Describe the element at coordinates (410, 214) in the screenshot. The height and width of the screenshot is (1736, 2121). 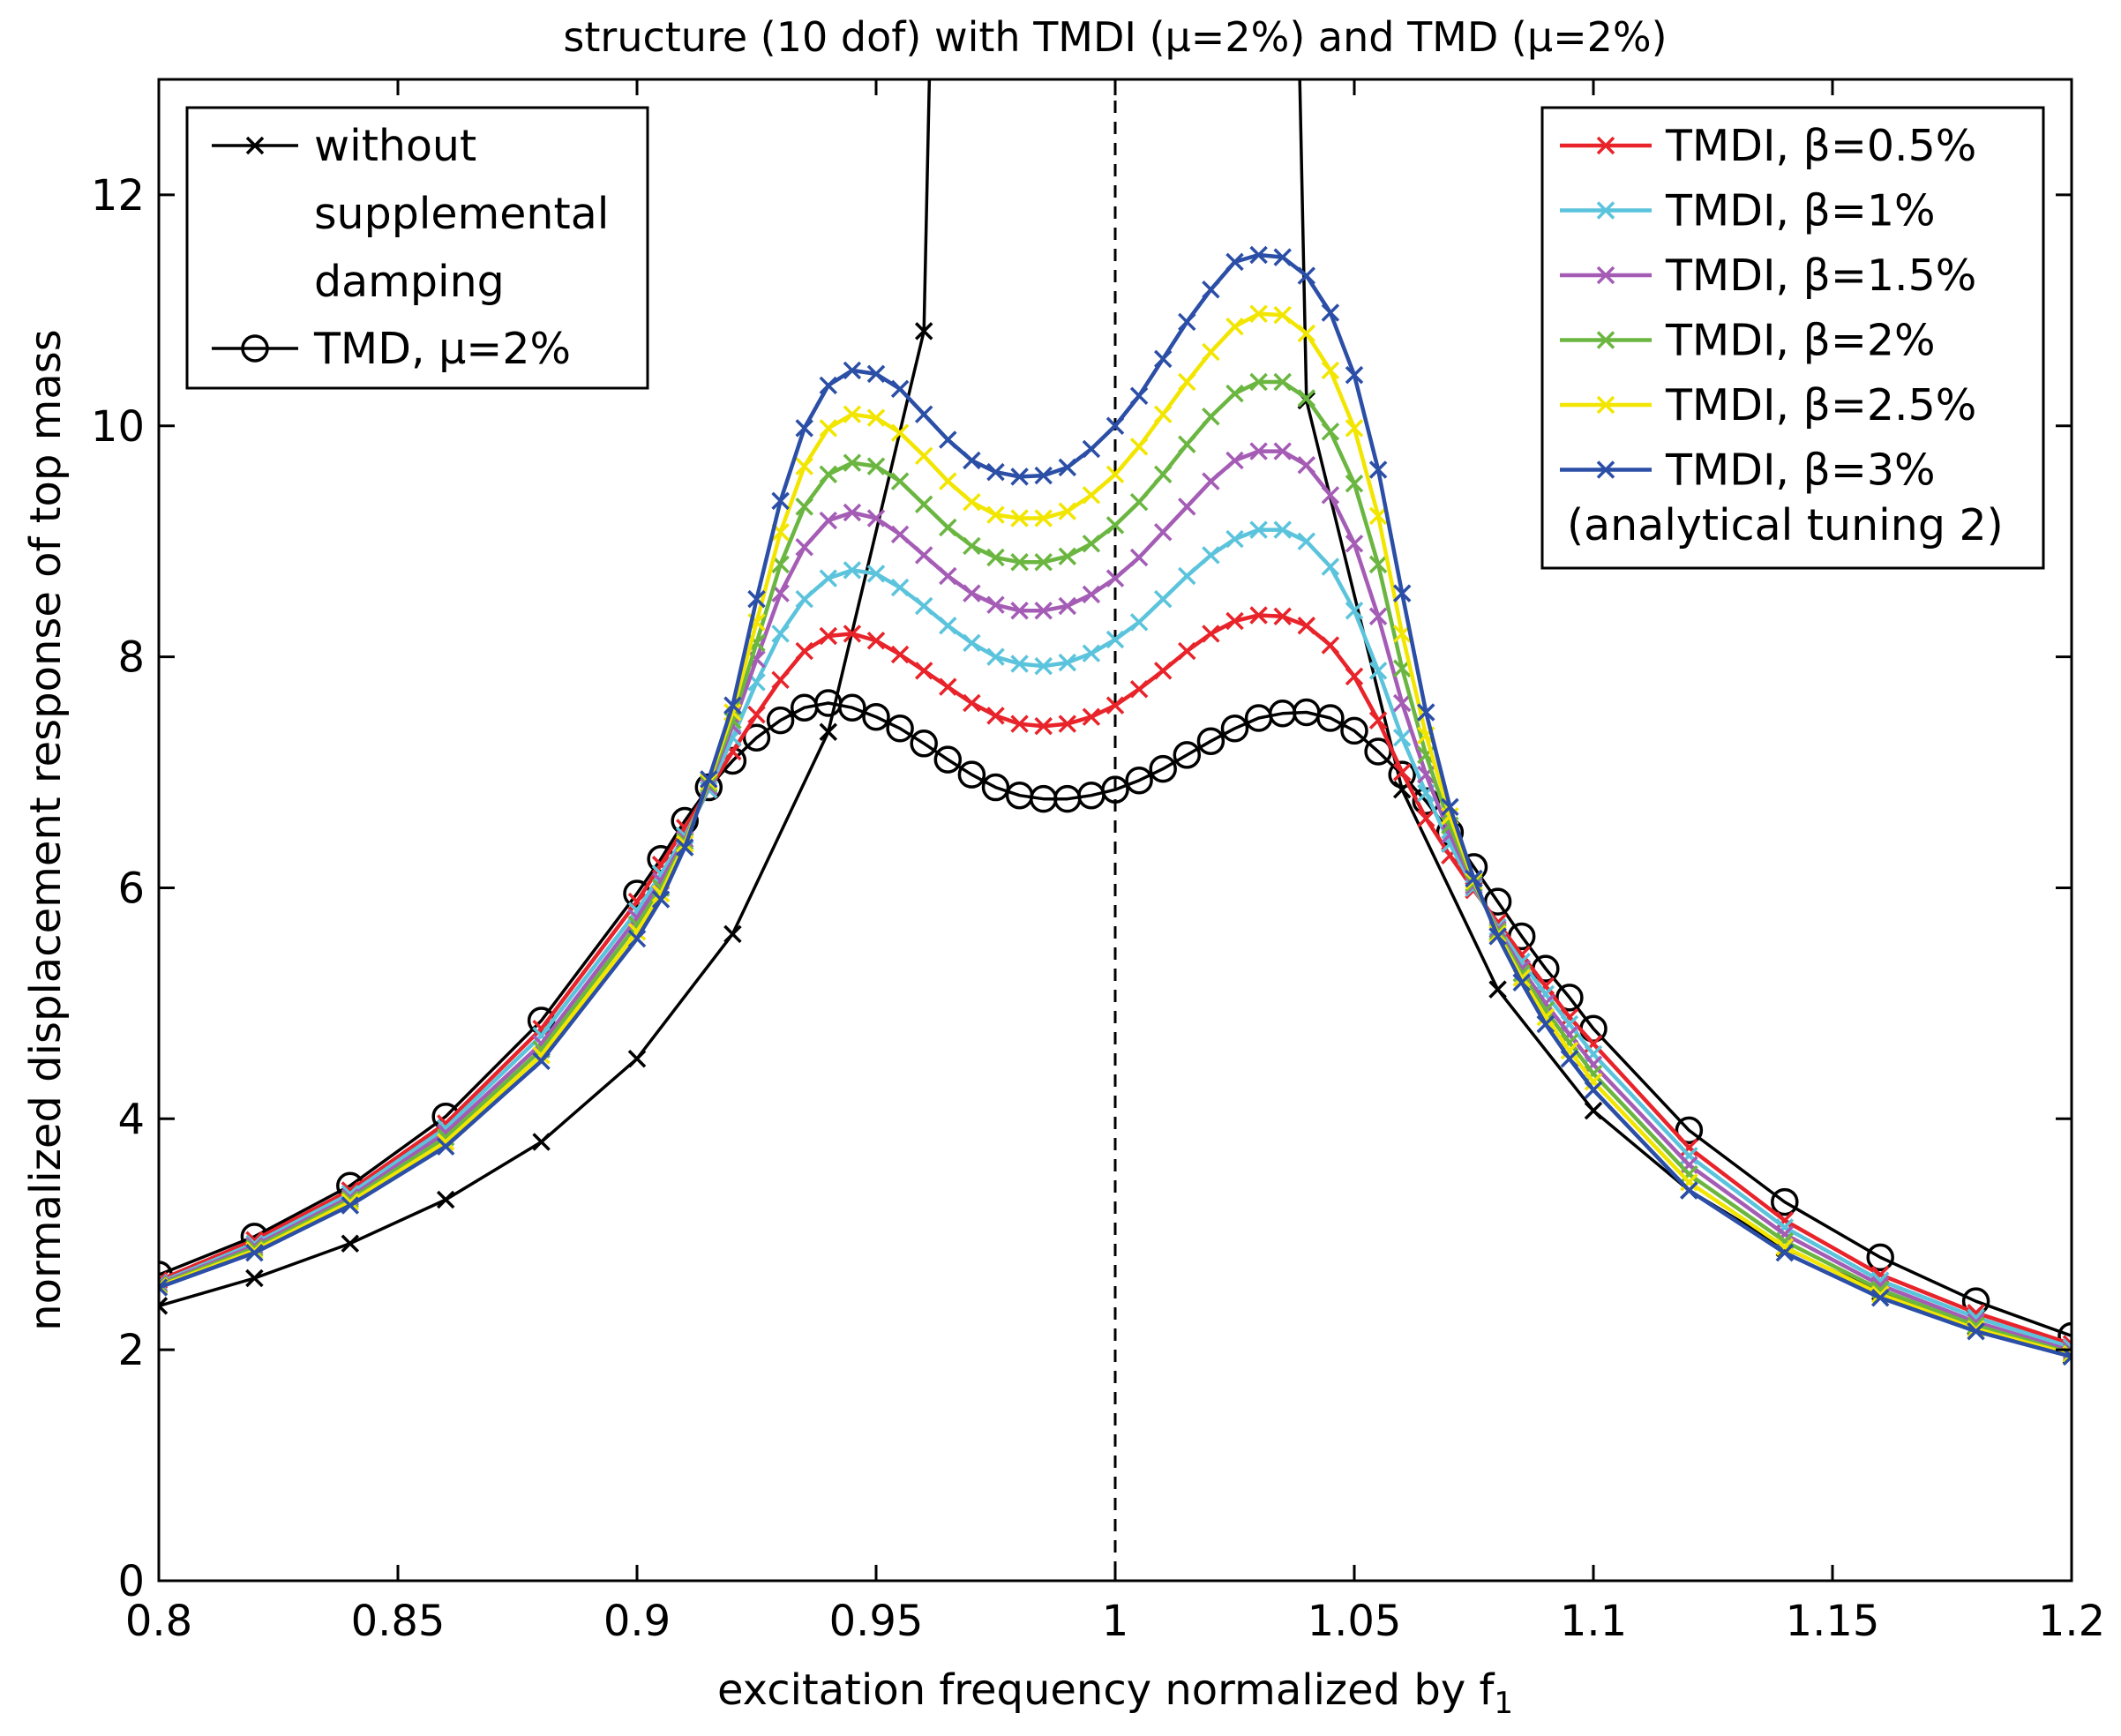
I see `legend-left-entry-without: without supplemental damping` at that location.